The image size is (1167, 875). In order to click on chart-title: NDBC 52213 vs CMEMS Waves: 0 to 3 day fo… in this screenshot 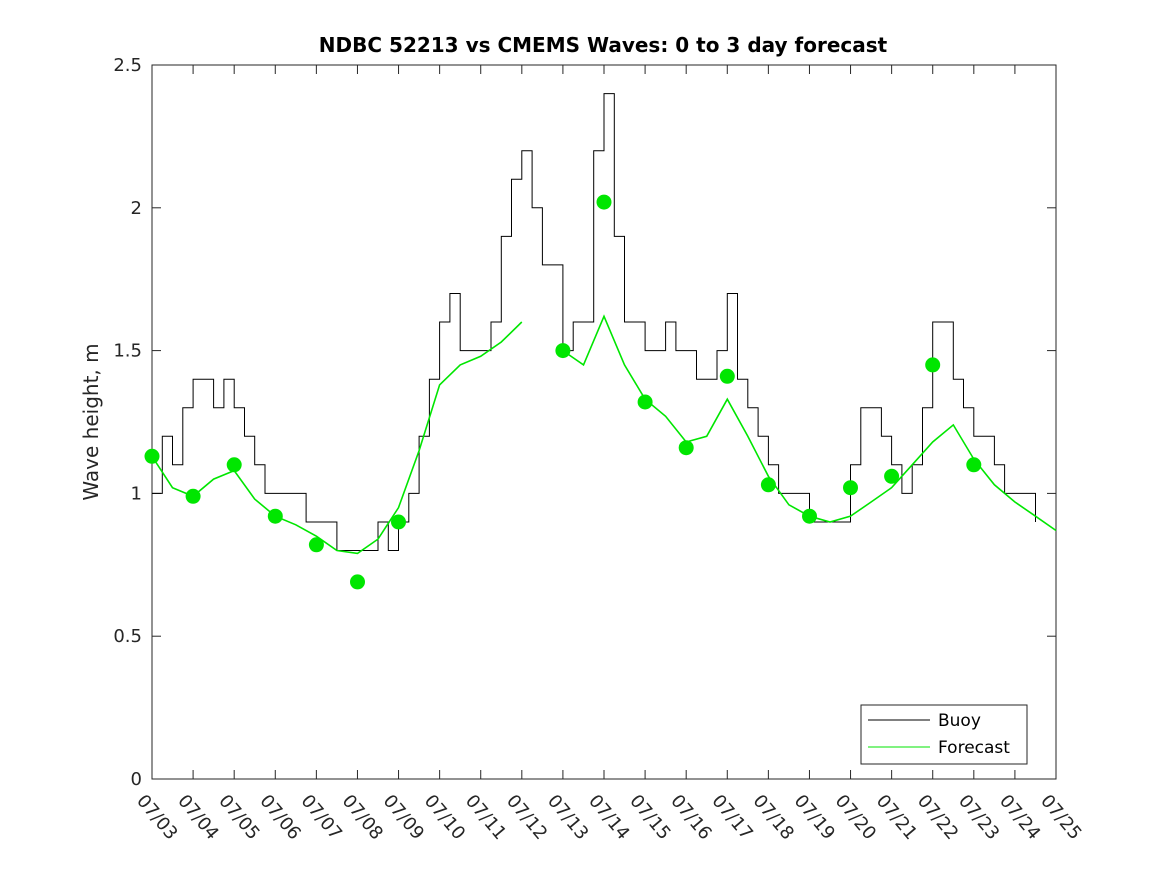, I will do `click(603, 45)`.